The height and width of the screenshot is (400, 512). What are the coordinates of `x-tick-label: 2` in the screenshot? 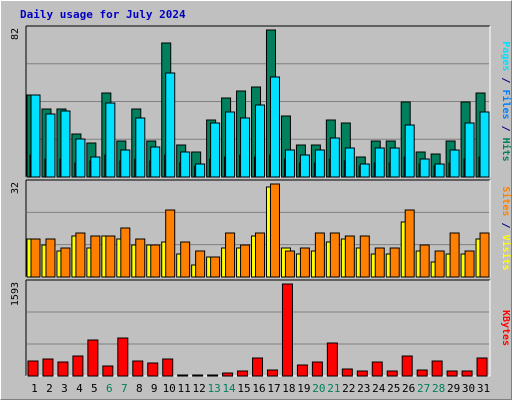 It's located at (49, 388).